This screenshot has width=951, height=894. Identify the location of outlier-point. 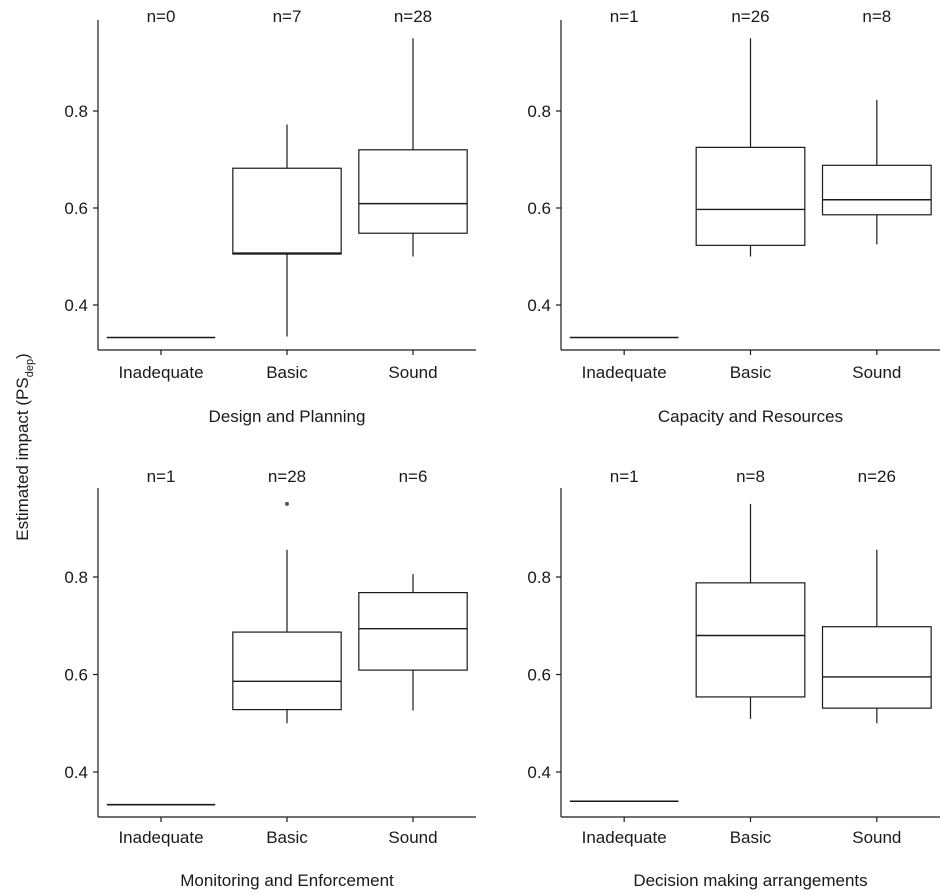
(287, 503).